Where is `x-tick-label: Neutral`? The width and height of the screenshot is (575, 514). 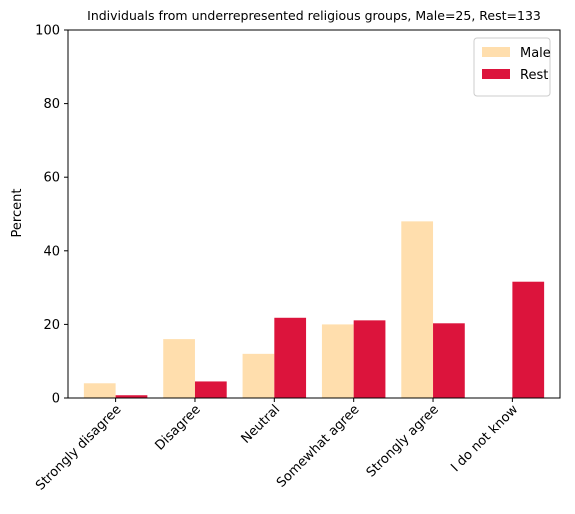 x-tick-label: Neutral is located at coordinates (261, 424).